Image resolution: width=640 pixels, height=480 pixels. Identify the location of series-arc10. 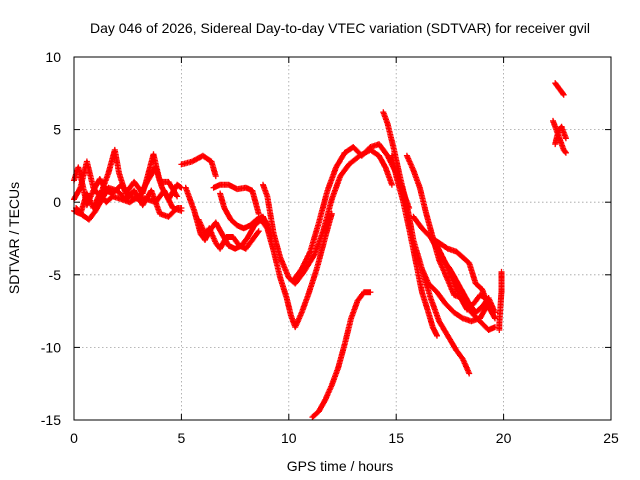
(293, 270).